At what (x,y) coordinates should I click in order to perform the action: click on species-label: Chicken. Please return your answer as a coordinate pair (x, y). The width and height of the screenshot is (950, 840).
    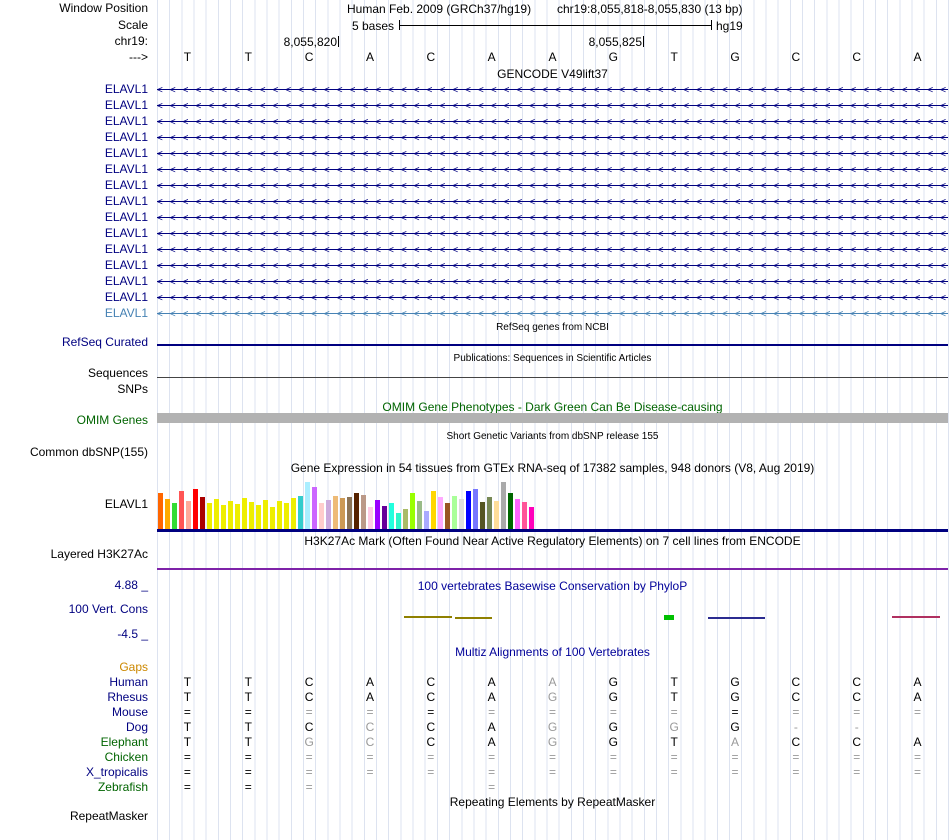
    Looking at the image, I should click on (126, 757).